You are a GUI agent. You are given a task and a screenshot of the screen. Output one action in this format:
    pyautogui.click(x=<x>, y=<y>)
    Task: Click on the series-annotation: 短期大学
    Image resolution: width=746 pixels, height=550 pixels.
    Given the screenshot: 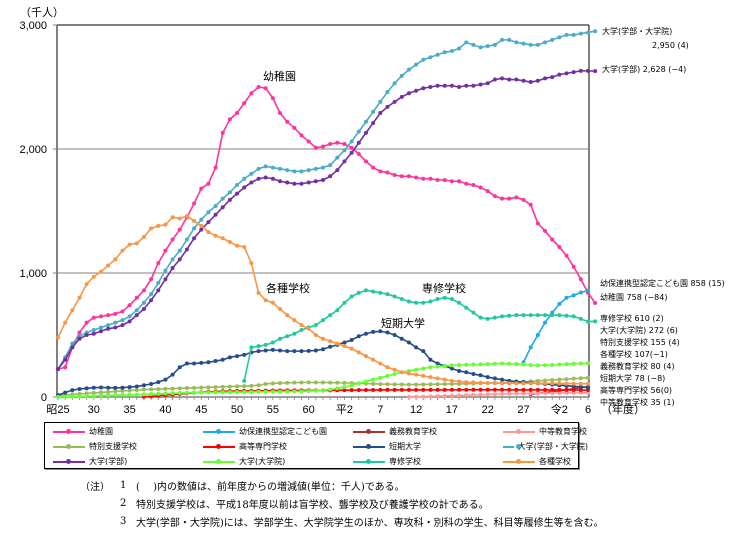 What is the action you would take?
    pyautogui.click(x=403, y=323)
    